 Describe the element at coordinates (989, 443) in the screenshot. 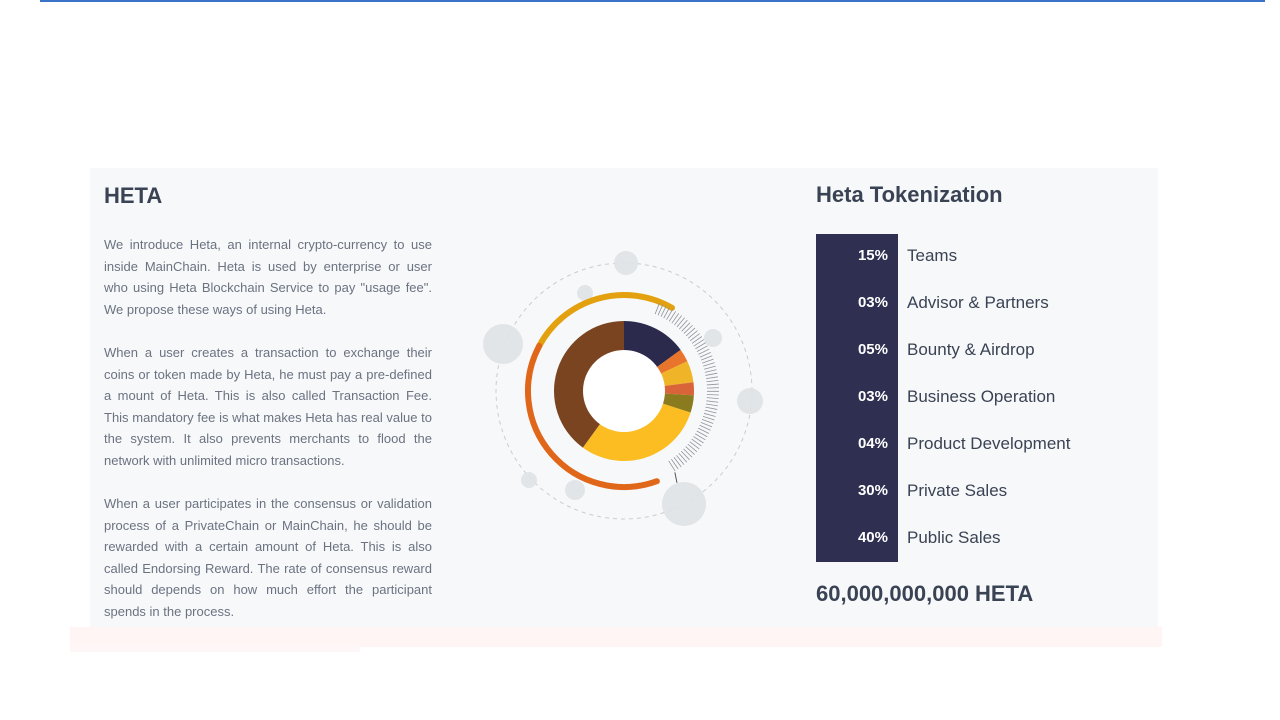

I see `token-label: Product Development` at that location.